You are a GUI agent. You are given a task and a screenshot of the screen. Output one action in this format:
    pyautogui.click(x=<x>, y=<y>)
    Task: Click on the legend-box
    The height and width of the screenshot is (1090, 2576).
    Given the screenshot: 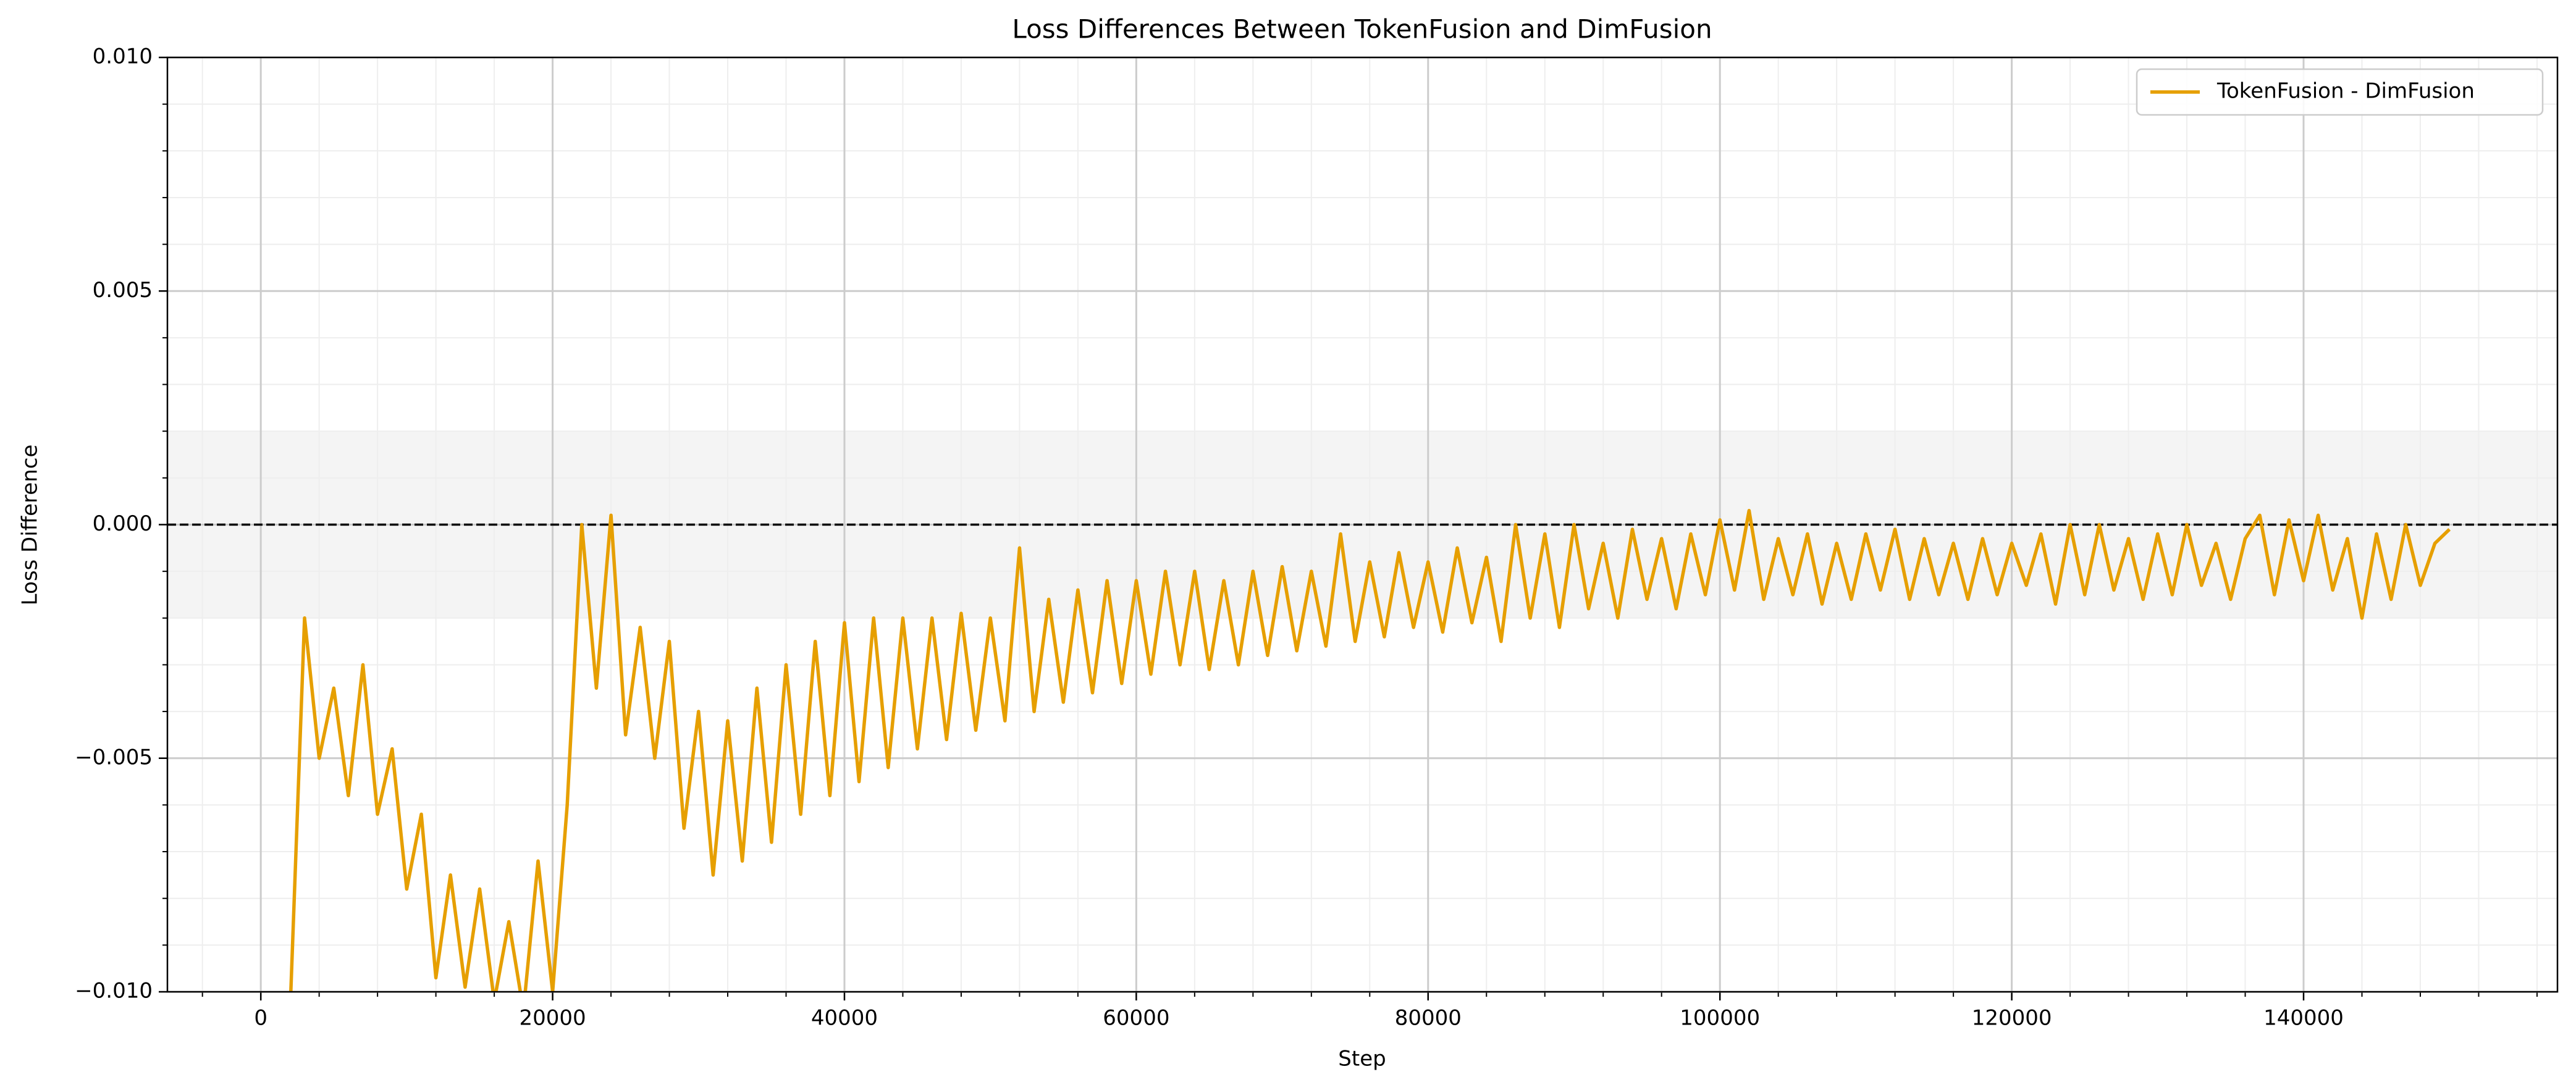 What is the action you would take?
    pyautogui.click(x=2340, y=92)
    